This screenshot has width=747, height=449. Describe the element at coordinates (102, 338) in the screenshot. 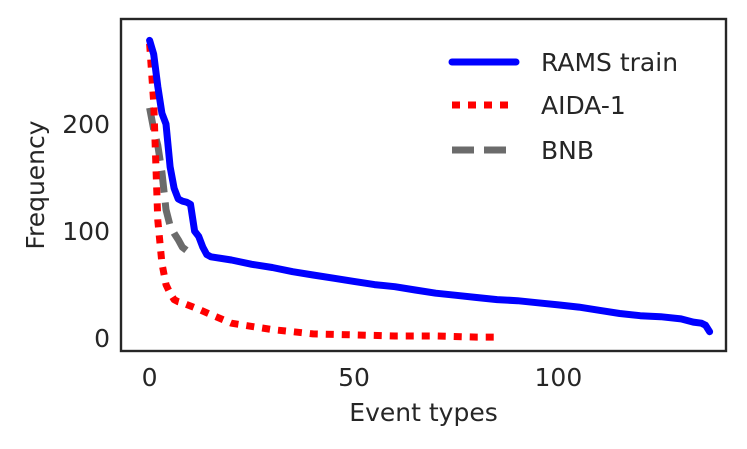

I see `y-tick-label: 0` at that location.